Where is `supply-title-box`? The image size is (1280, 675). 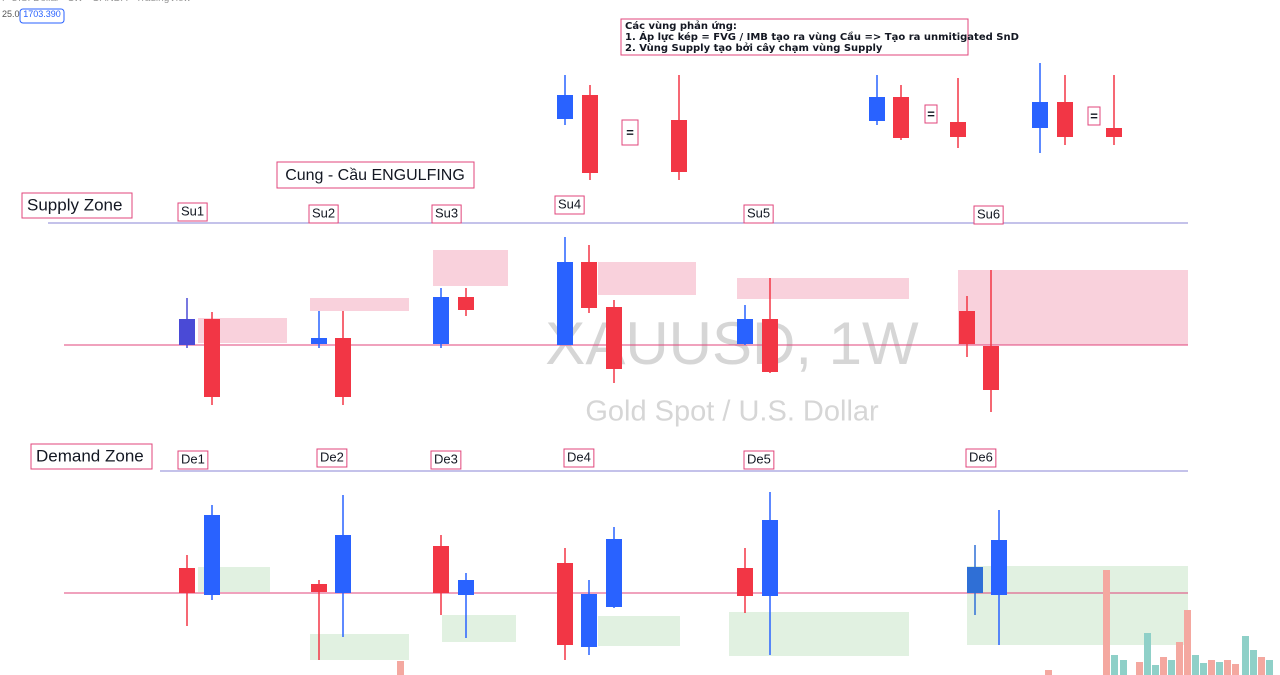
supply-title-box is located at coordinates (77, 205).